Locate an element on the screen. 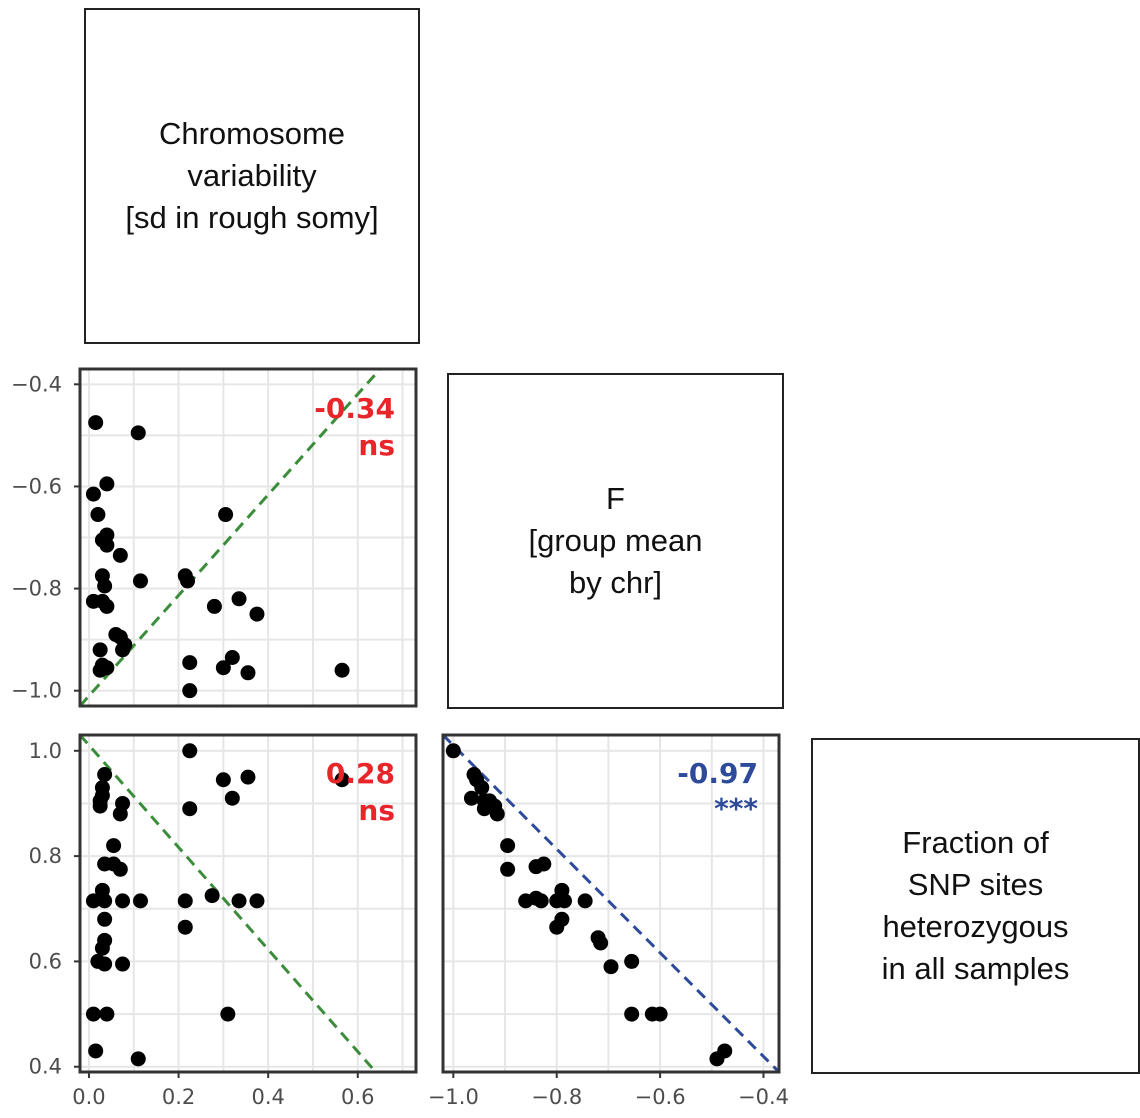 This screenshot has height=1118, width=1140. y-tick-label: 0.6 is located at coordinates (45, 961).